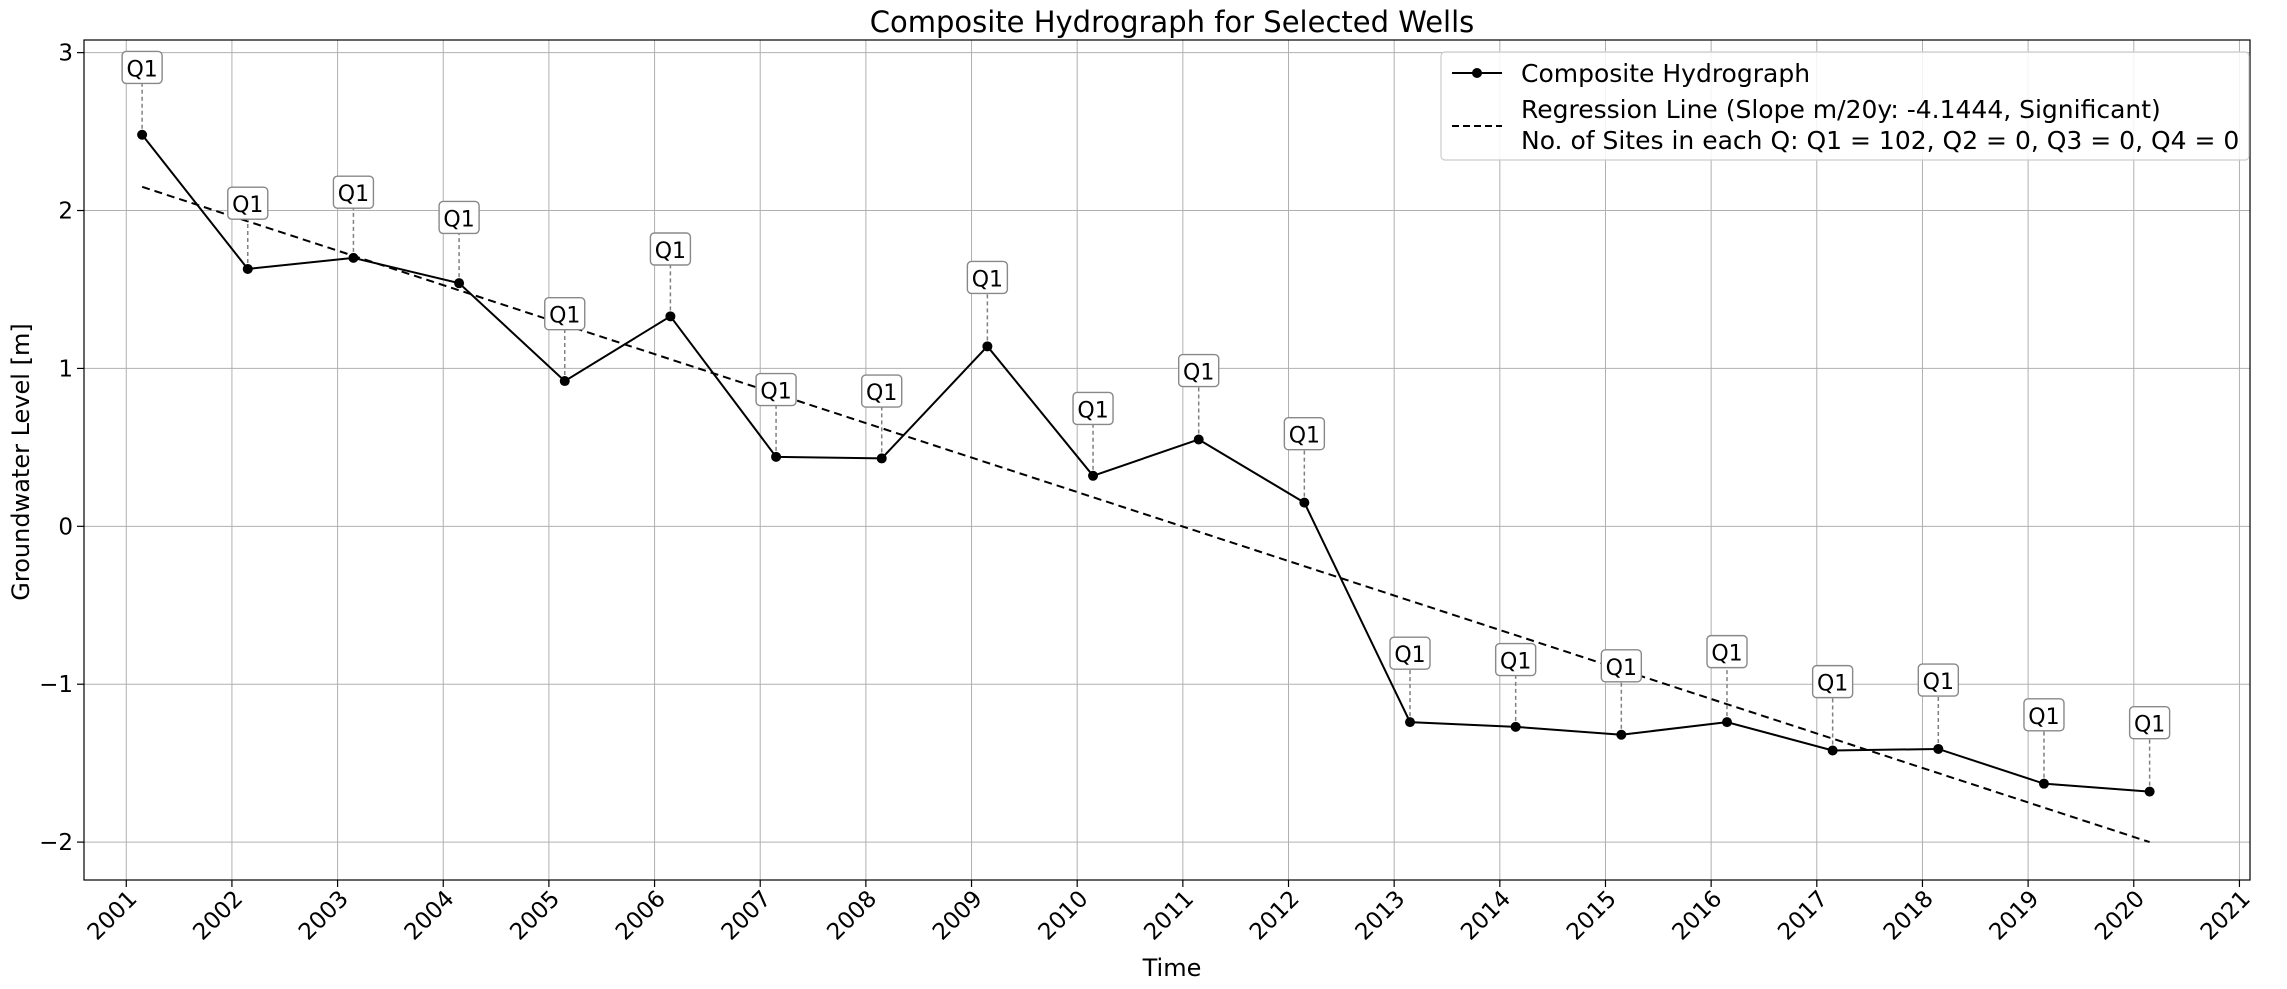 The image size is (2287, 989). Describe the element at coordinates (641, 916) in the screenshot. I see `x-tick-label: 2006` at that location.